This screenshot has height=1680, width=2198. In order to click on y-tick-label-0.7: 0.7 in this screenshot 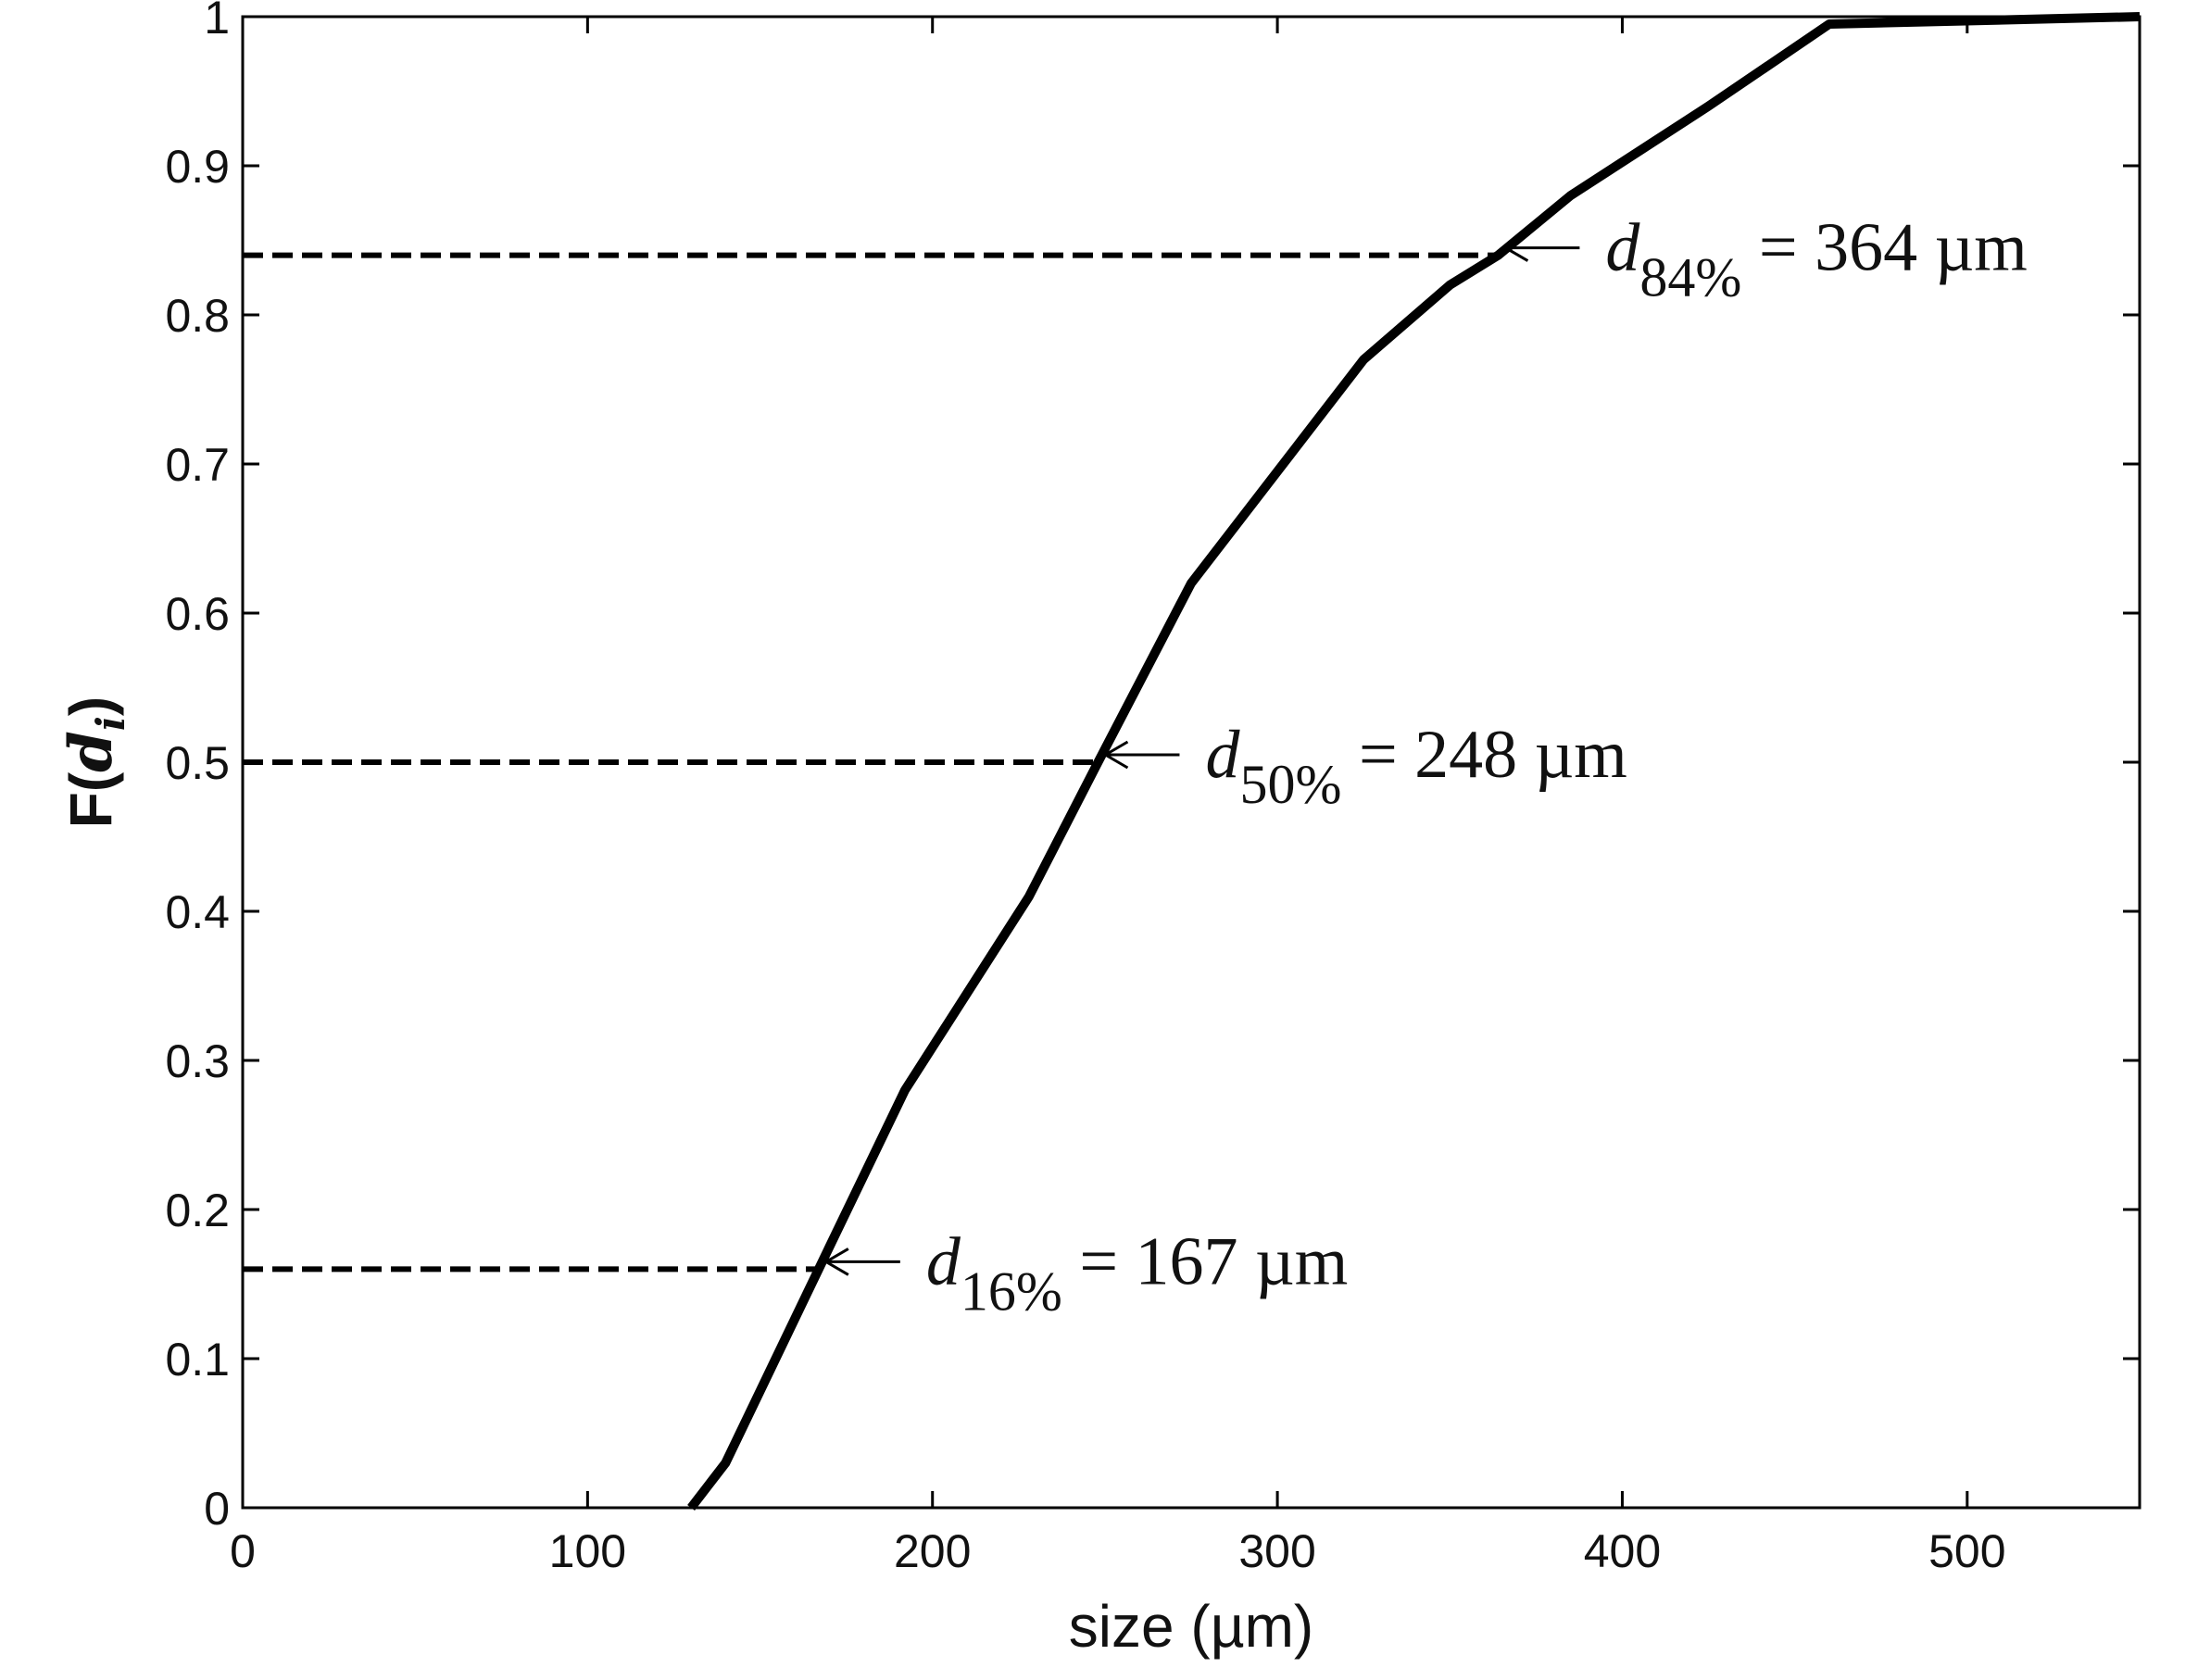, I will do `click(197, 465)`.